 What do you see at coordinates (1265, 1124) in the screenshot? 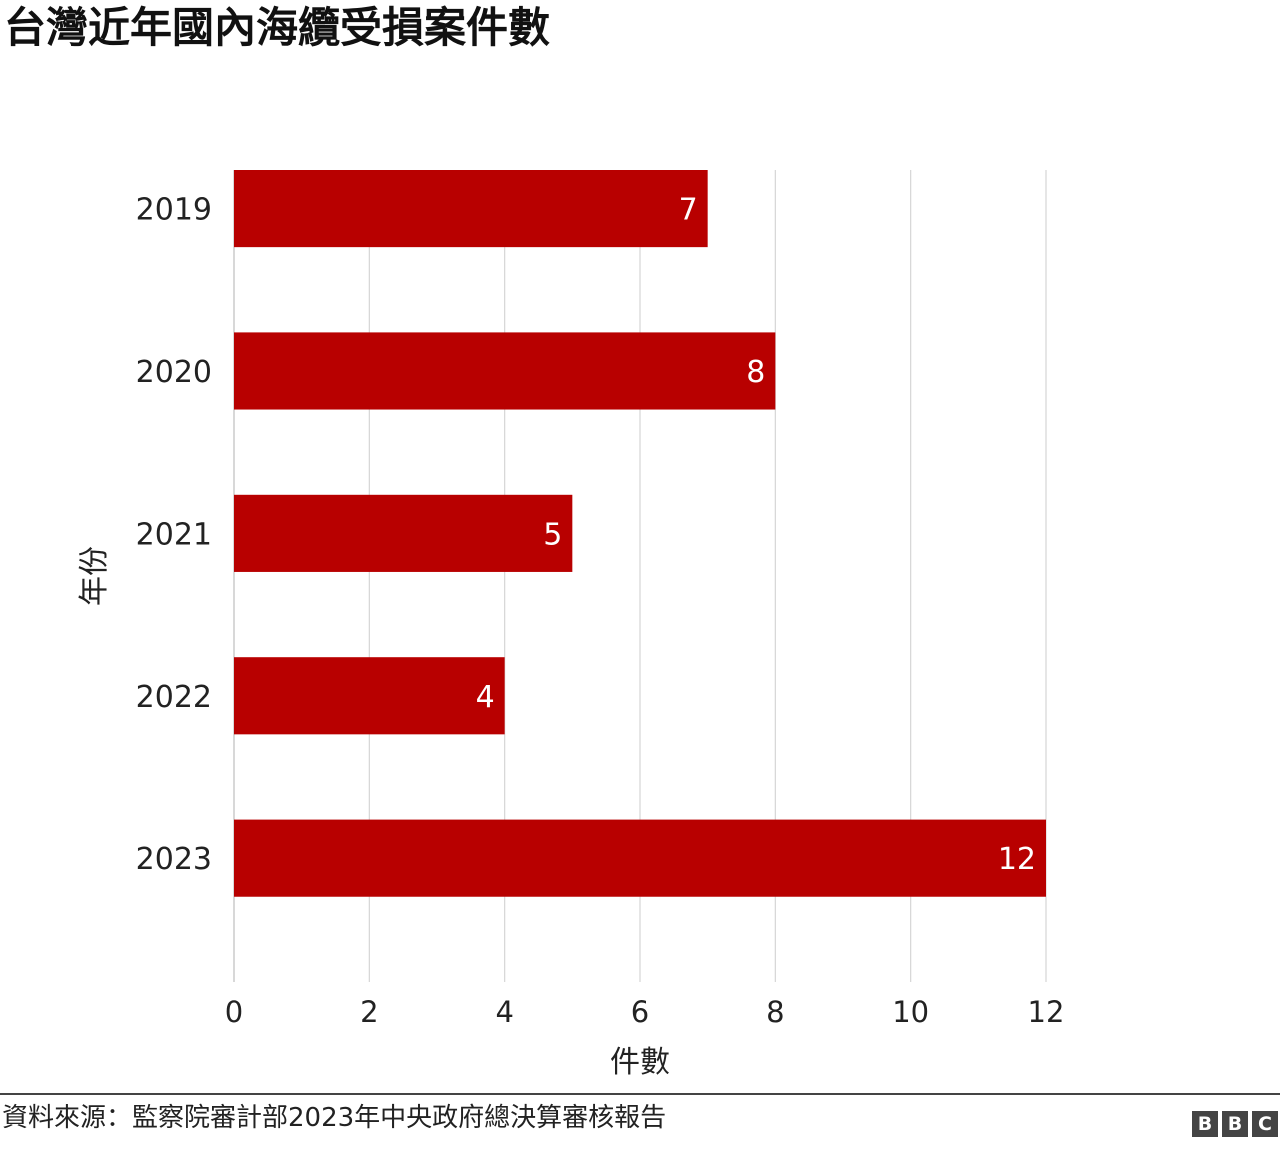
I see `logo-letter: C` at bounding box center [1265, 1124].